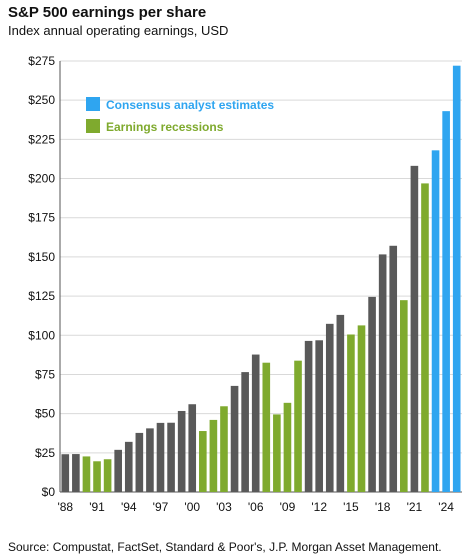  I want to click on x-axis: '88 '91 '94 '97 '00 '03 '06 '09 '12 '15 '18 '21 '24, so click(255, 507).